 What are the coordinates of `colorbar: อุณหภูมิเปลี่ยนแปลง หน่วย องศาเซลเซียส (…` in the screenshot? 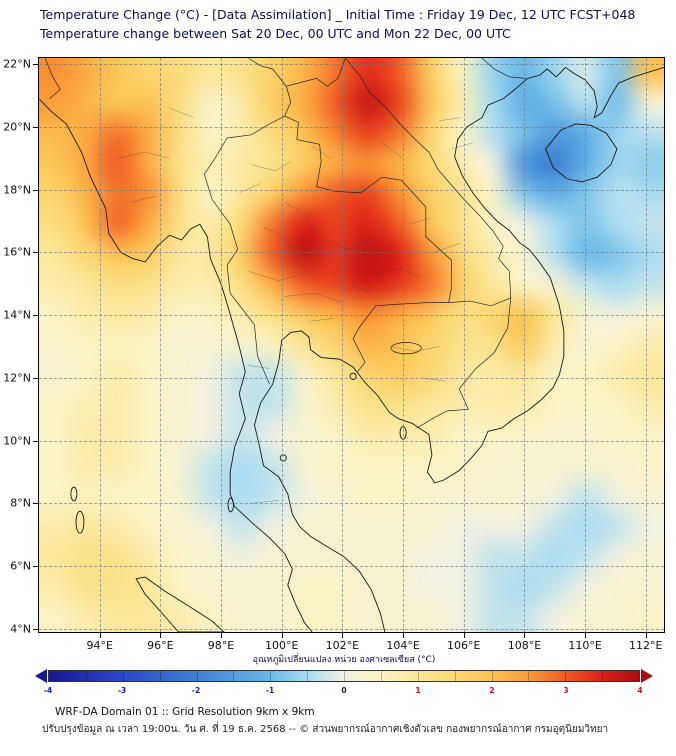 It's located at (344, 675).